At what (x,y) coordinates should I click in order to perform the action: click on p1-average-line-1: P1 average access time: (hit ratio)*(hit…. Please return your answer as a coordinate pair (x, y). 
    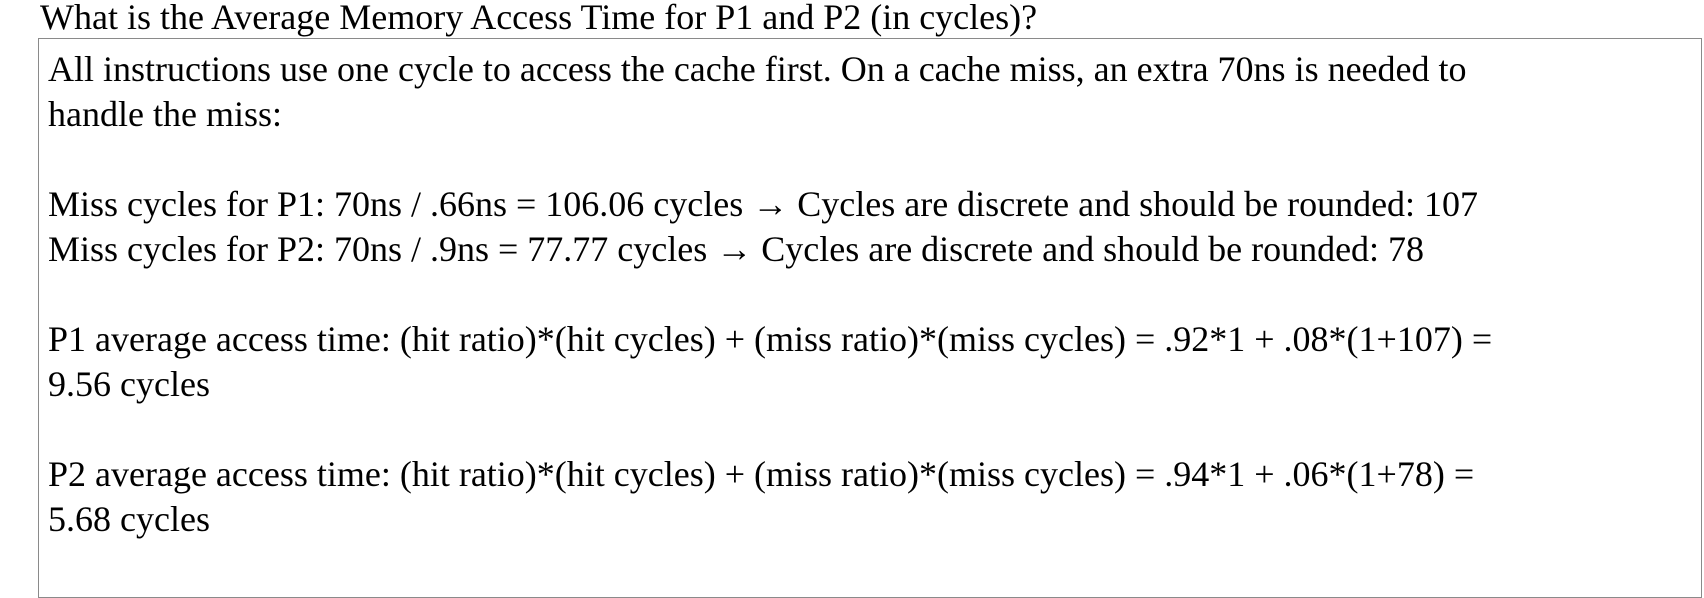
    Looking at the image, I should click on (770, 339).